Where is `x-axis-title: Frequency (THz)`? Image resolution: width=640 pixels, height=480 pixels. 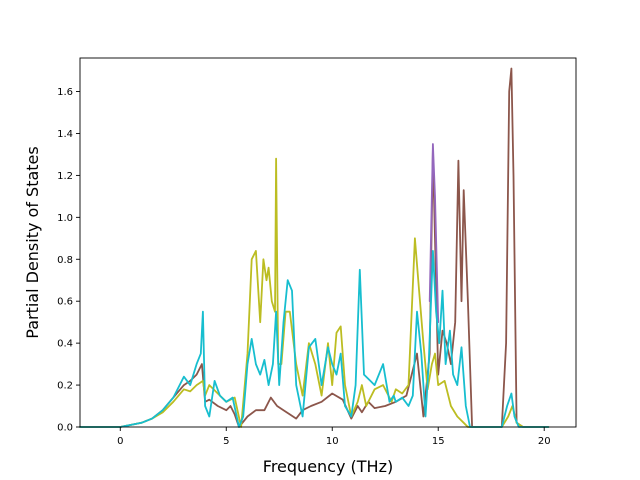
x-axis-title: Frequency (THz) is located at coordinates (328, 466).